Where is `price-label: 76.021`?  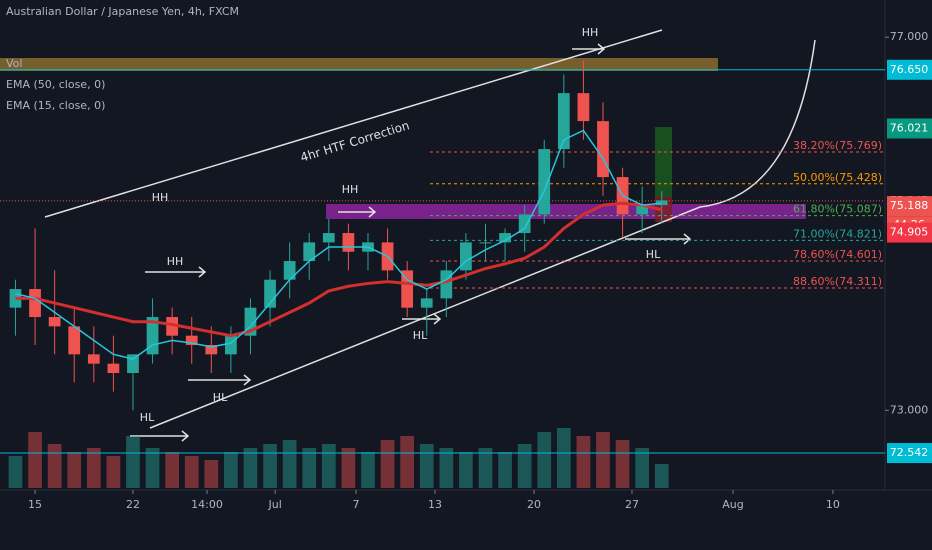
price-label: 76.021 is located at coordinates (909, 127).